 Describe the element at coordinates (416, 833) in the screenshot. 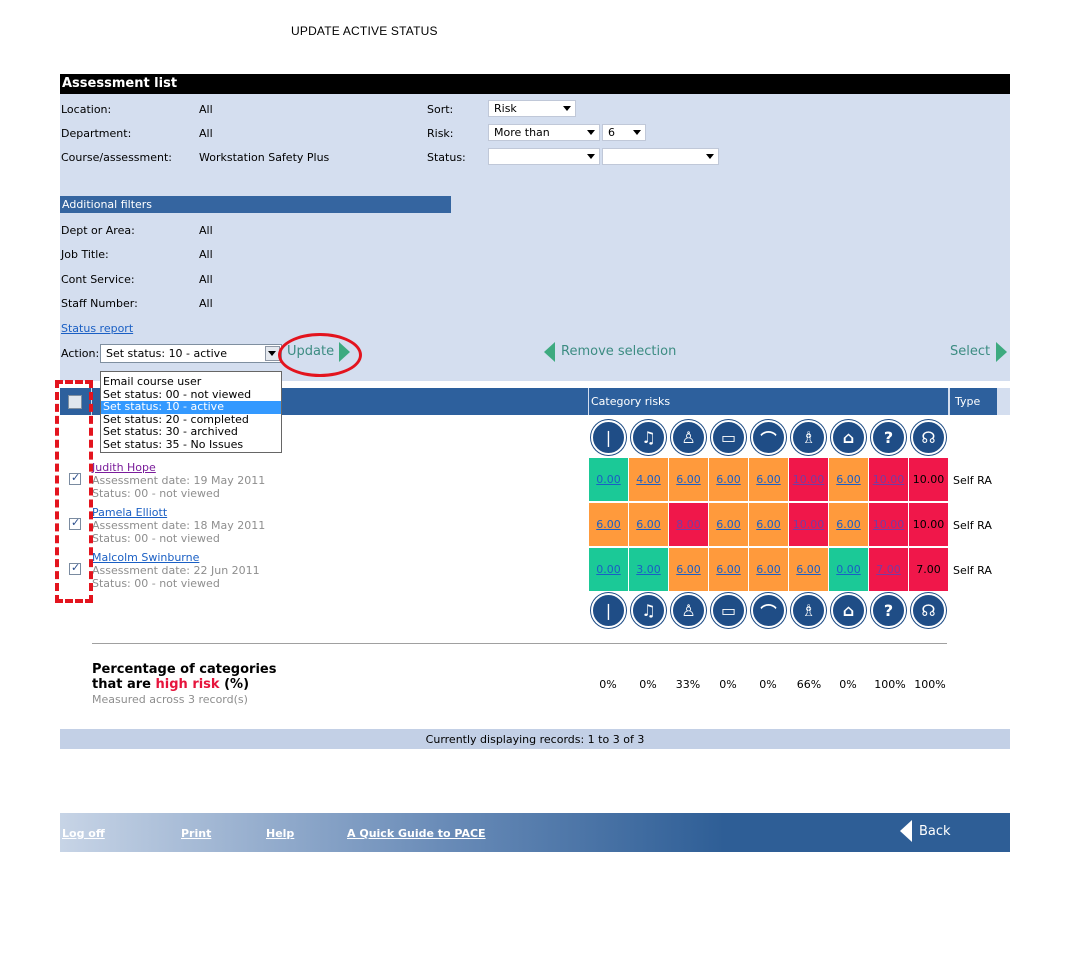

I see `quick-guide-link: A Quick Guide to PACE` at that location.